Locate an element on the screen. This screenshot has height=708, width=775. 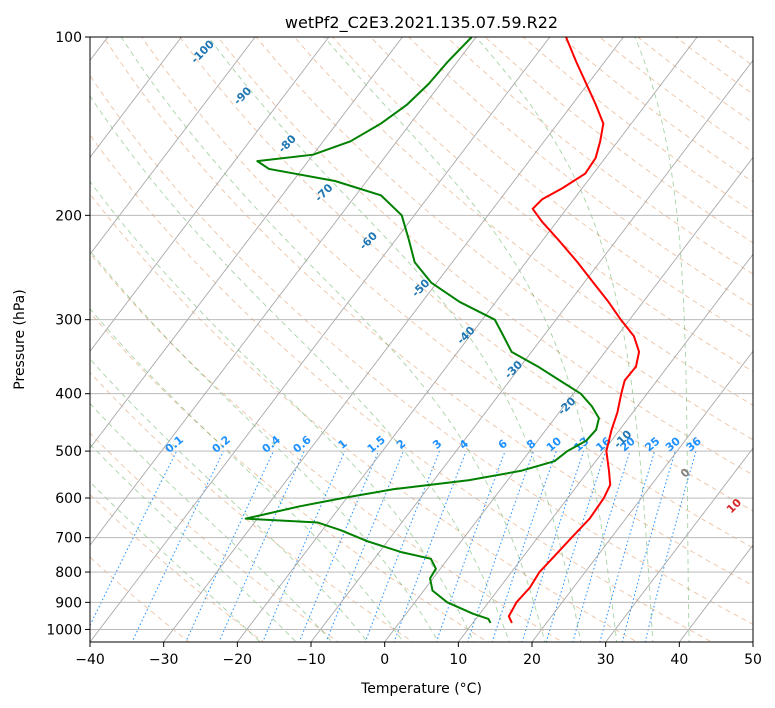
y-tick-label: 100 is located at coordinates (68, 38).